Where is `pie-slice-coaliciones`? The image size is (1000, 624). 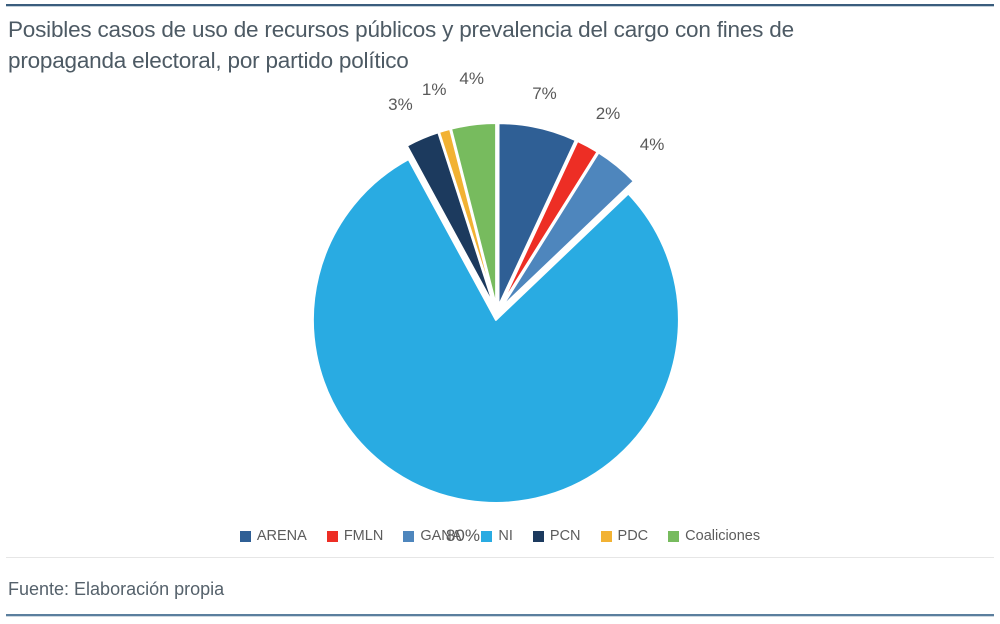 pie-slice-coaliciones is located at coordinates (474, 215).